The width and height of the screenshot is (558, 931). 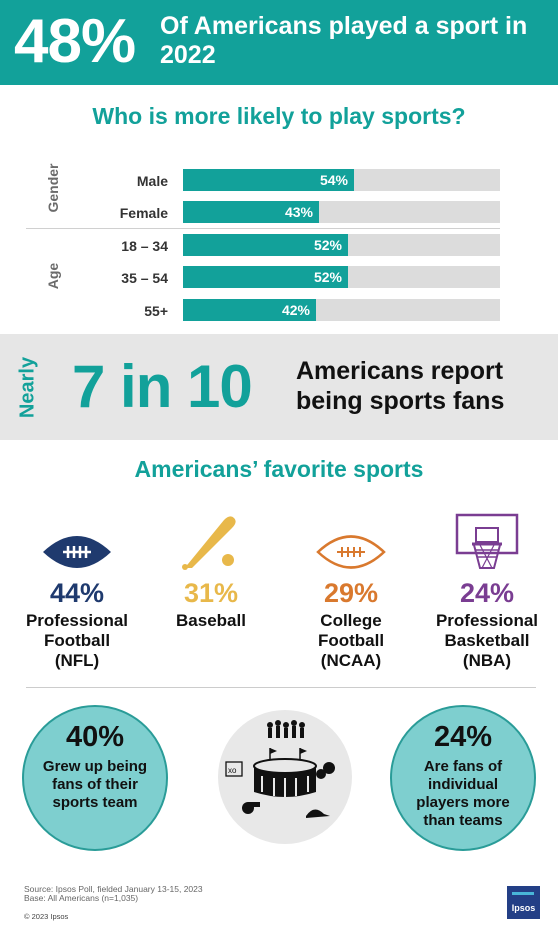 I want to click on circle-pct: 24%, so click(x=463, y=737).